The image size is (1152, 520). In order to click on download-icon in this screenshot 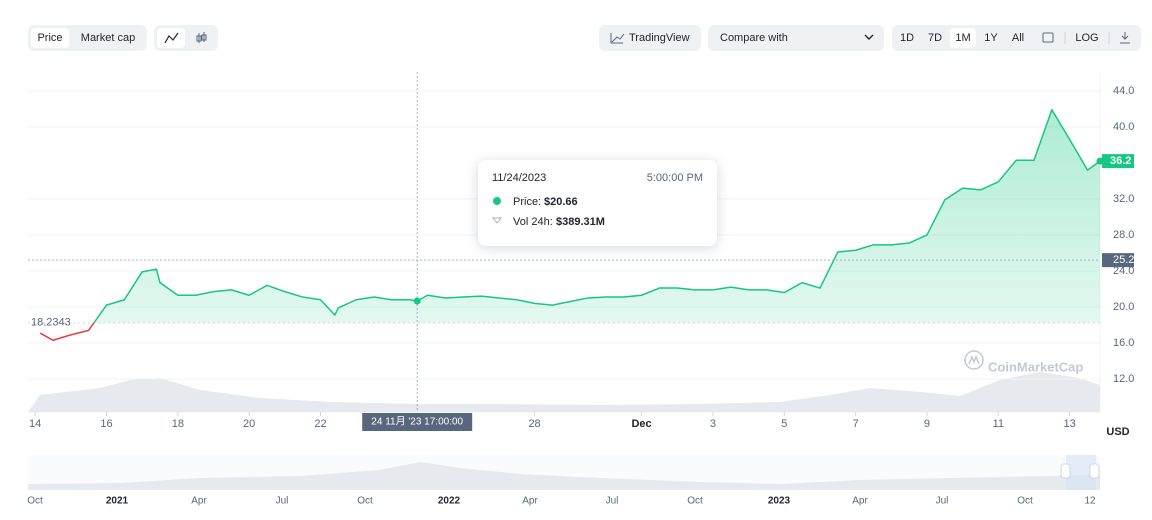, I will do `click(1125, 38)`.